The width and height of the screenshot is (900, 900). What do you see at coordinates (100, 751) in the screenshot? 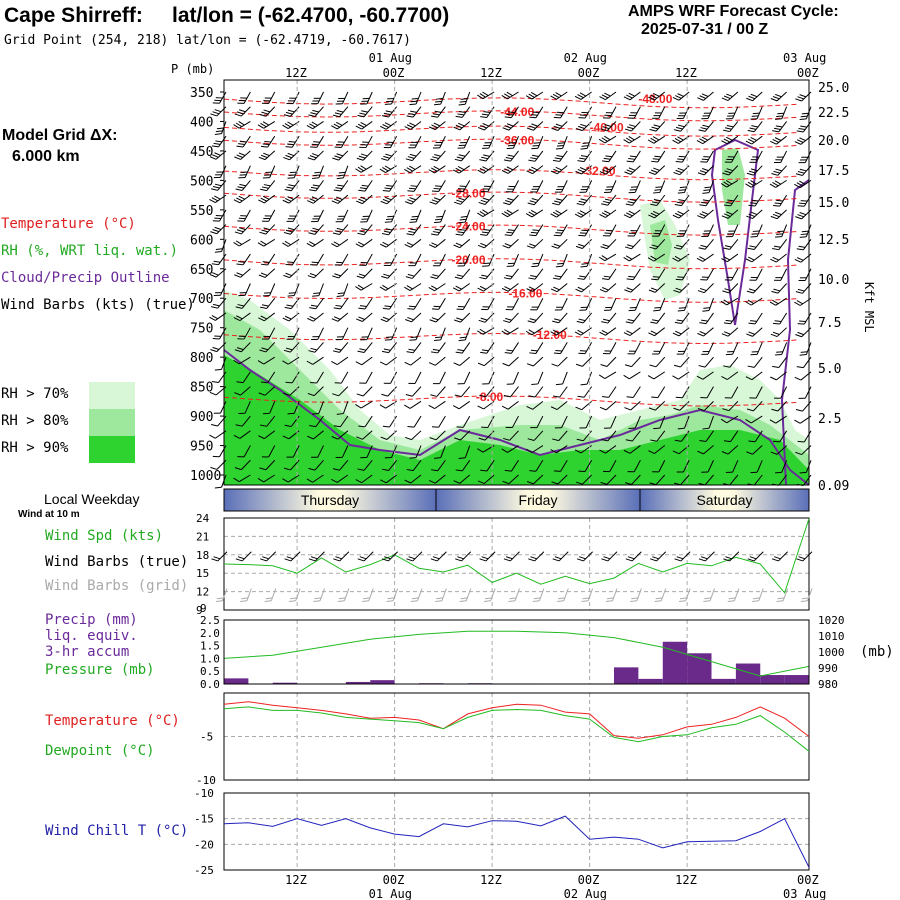
I see `dewpoint-label: Dewpoint (°C)` at bounding box center [100, 751].